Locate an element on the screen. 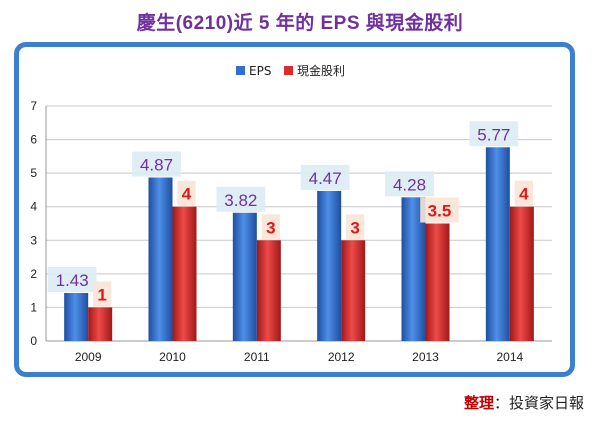 The height and width of the screenshot is (422, 600). legend-dividend-label: 現金股利 is located at coordinates (321, 70).